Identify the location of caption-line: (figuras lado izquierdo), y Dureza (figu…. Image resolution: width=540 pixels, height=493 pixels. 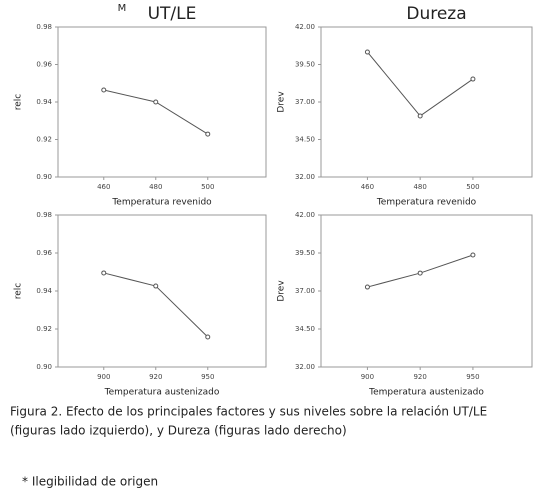
(178, 431).